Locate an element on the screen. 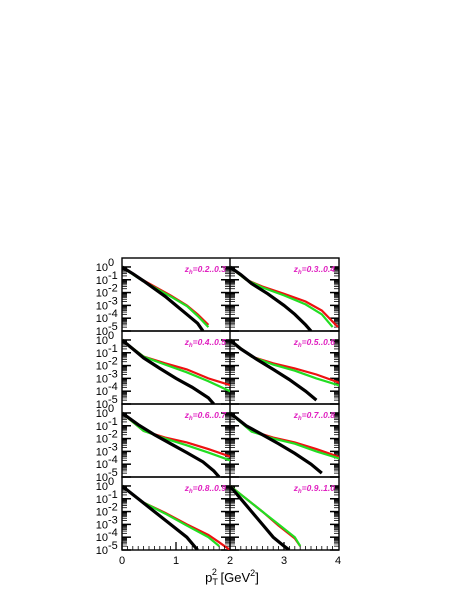  panel-6: zh=0.7..0.8 is located at coordinates (284, 442).